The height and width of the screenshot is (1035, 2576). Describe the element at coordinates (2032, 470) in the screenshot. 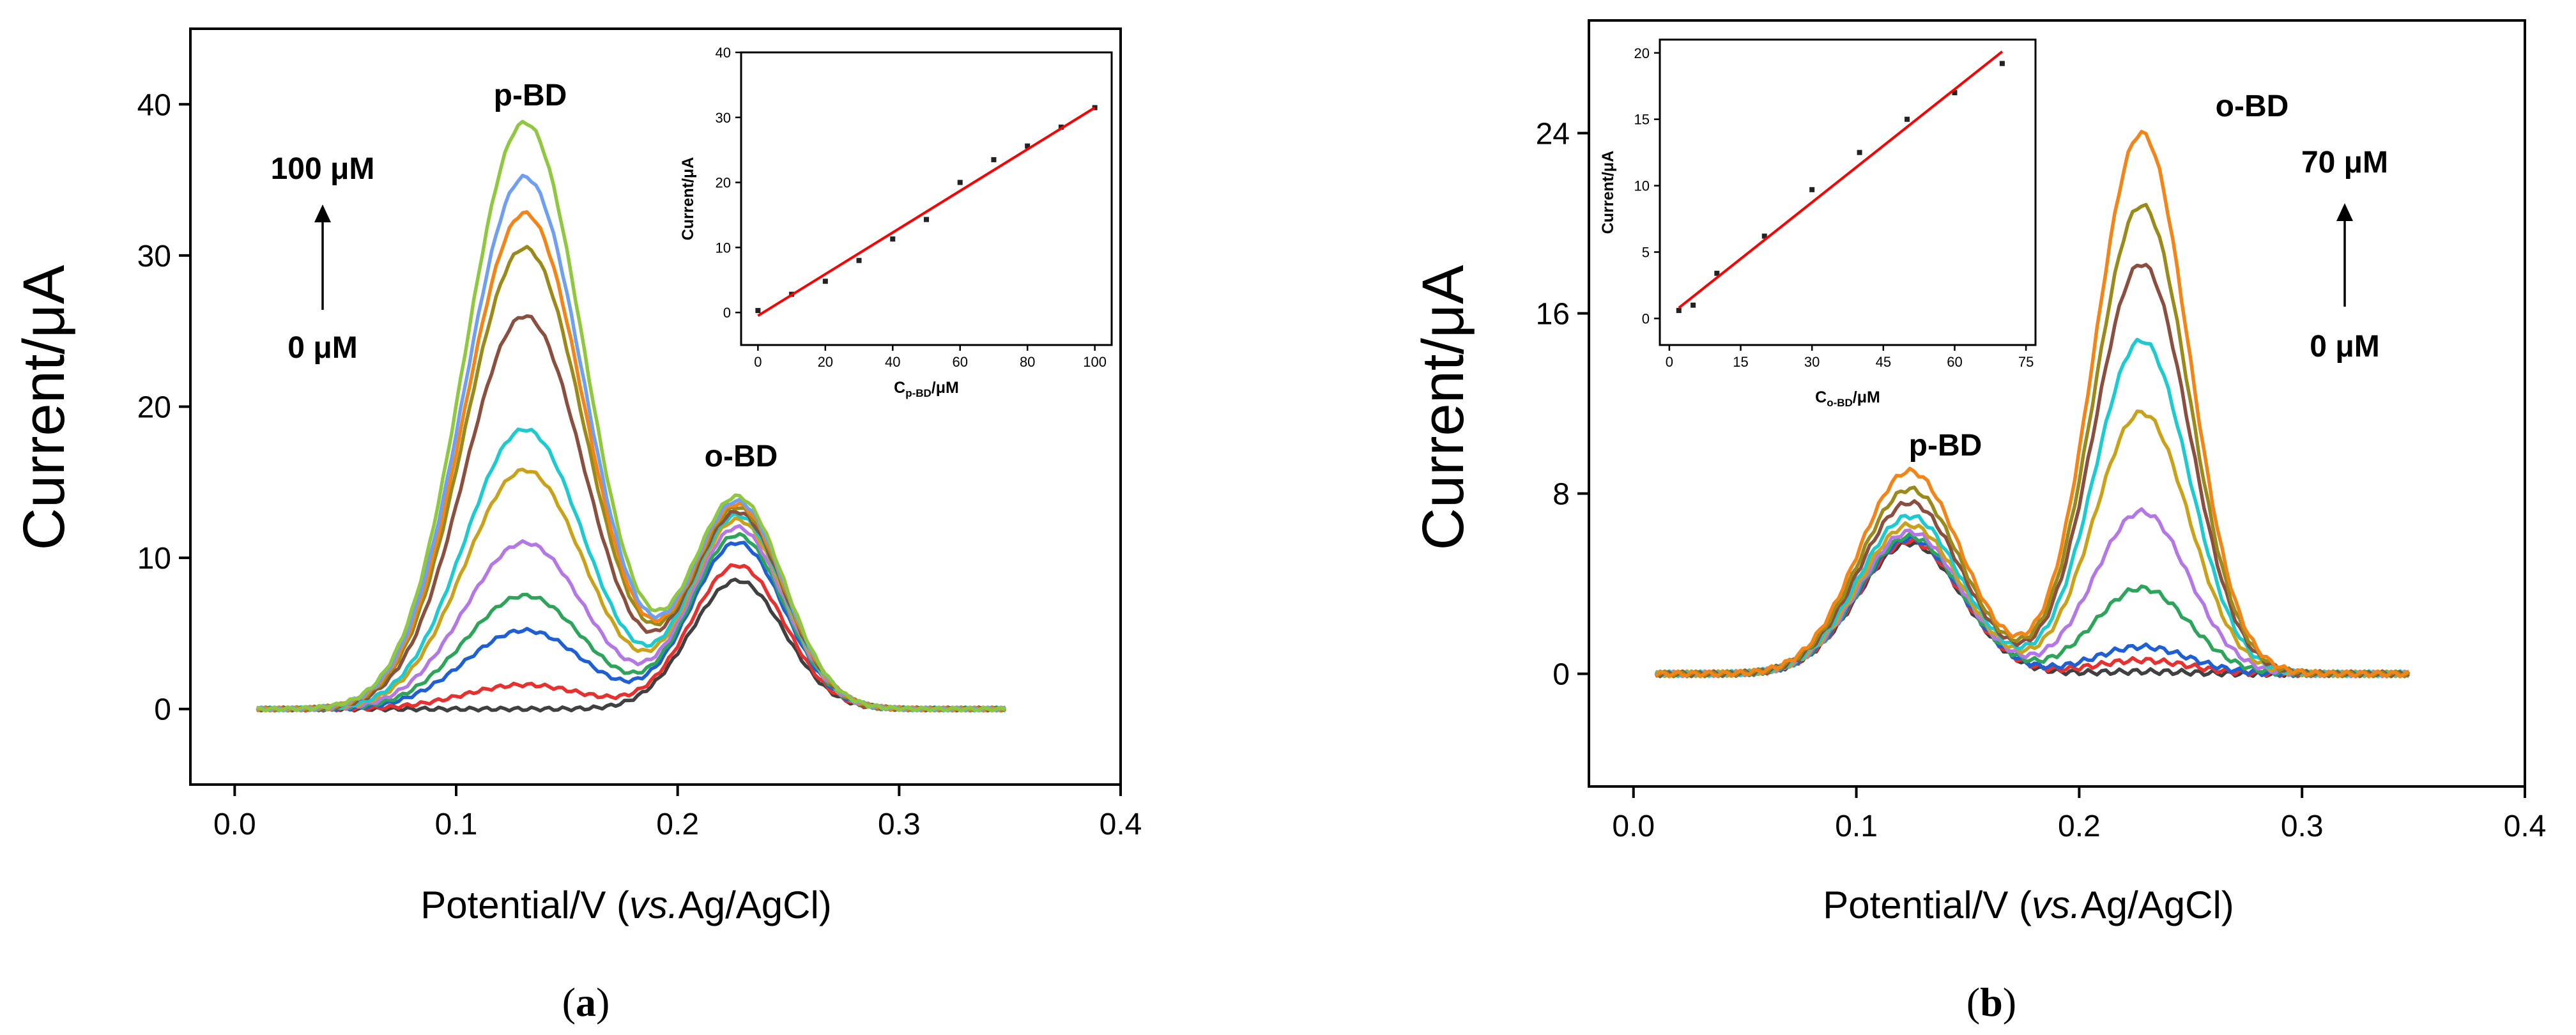

I see `panel-b-curve-50uM` at that location.